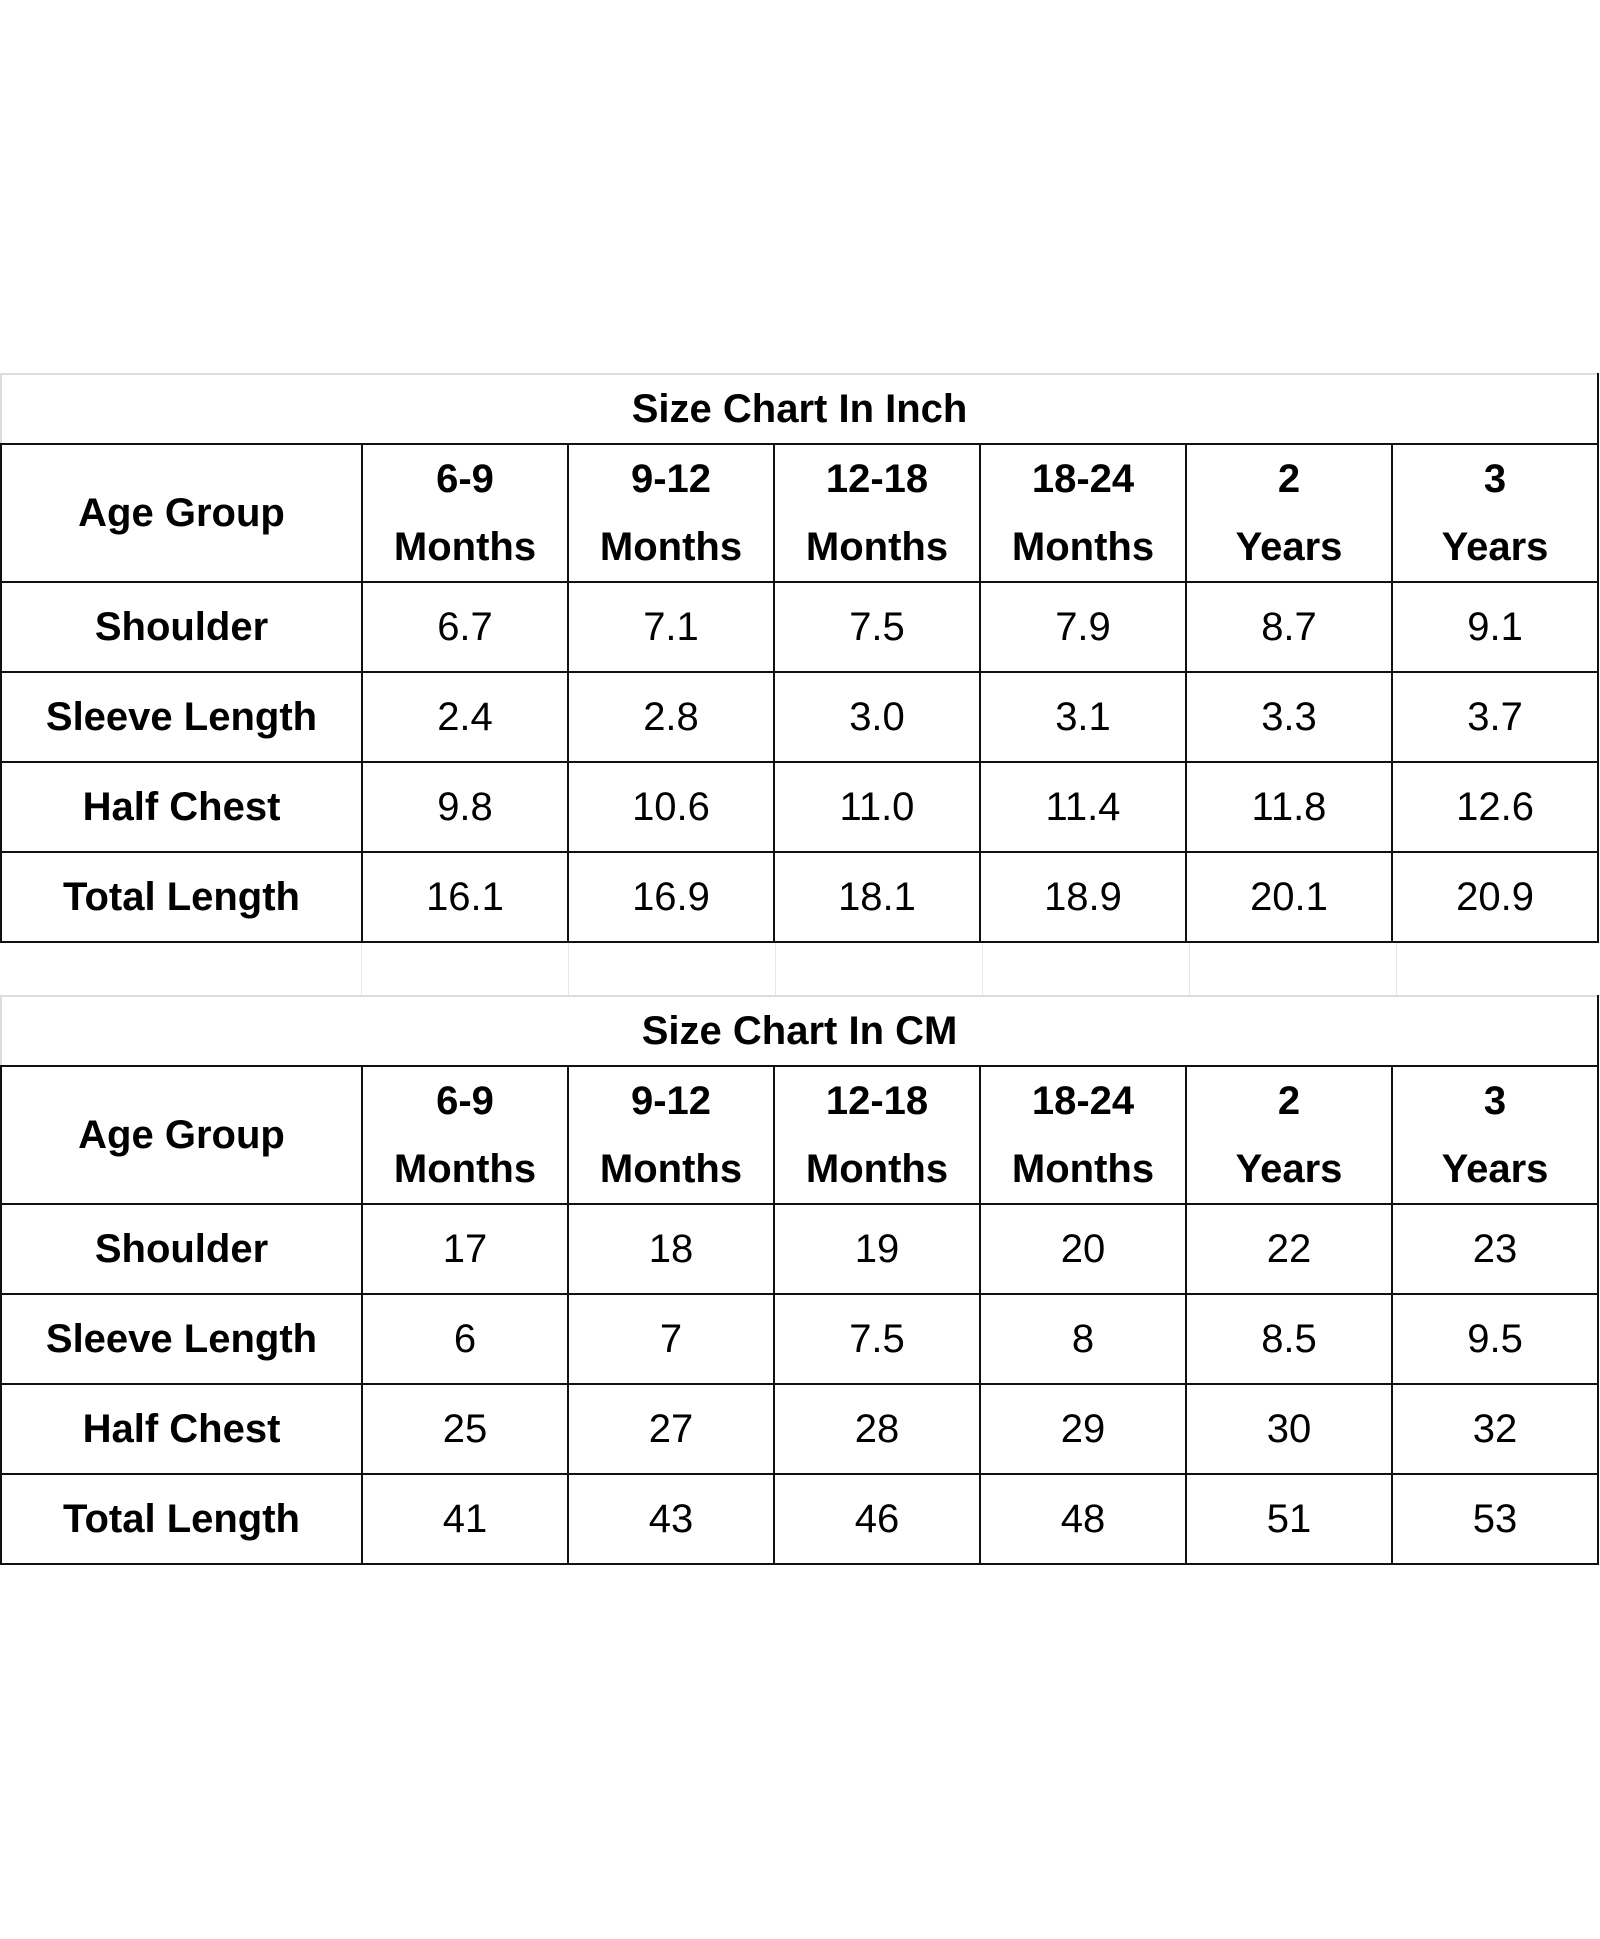 This screenshot has height=1939, width=1600. Describe the element at coordinates (1289, 717) in the screenshot. I see `table-cell: 3.3` at that location.